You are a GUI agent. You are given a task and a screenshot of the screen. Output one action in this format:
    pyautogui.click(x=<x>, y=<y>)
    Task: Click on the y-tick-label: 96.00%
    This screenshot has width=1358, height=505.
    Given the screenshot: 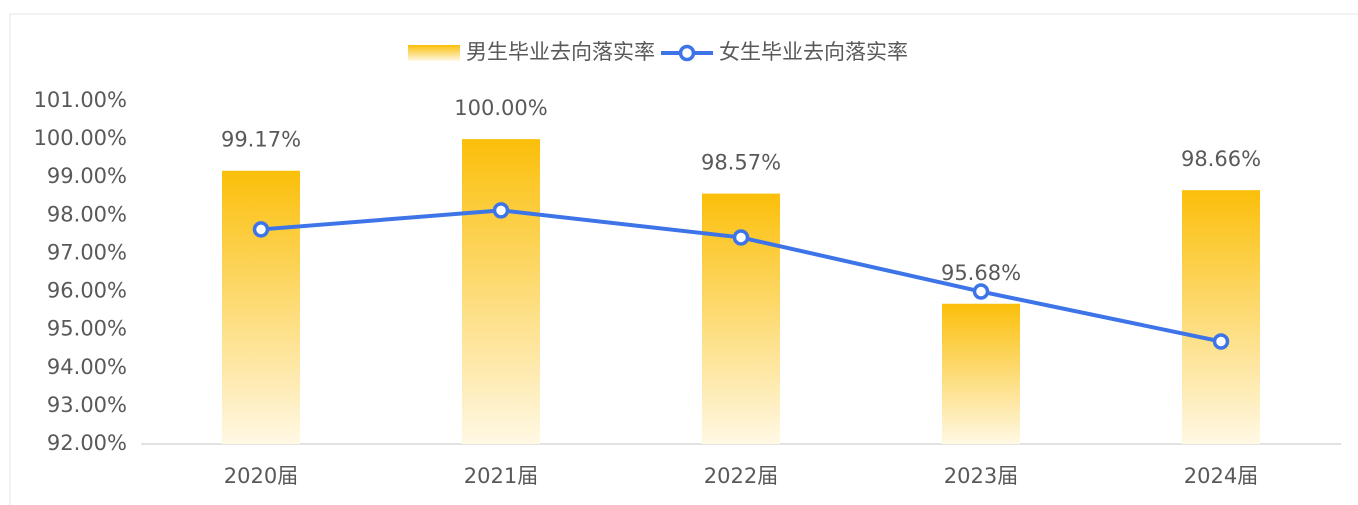 What is the action you would take?
    pyautogui.click(x=87, y=291)
    